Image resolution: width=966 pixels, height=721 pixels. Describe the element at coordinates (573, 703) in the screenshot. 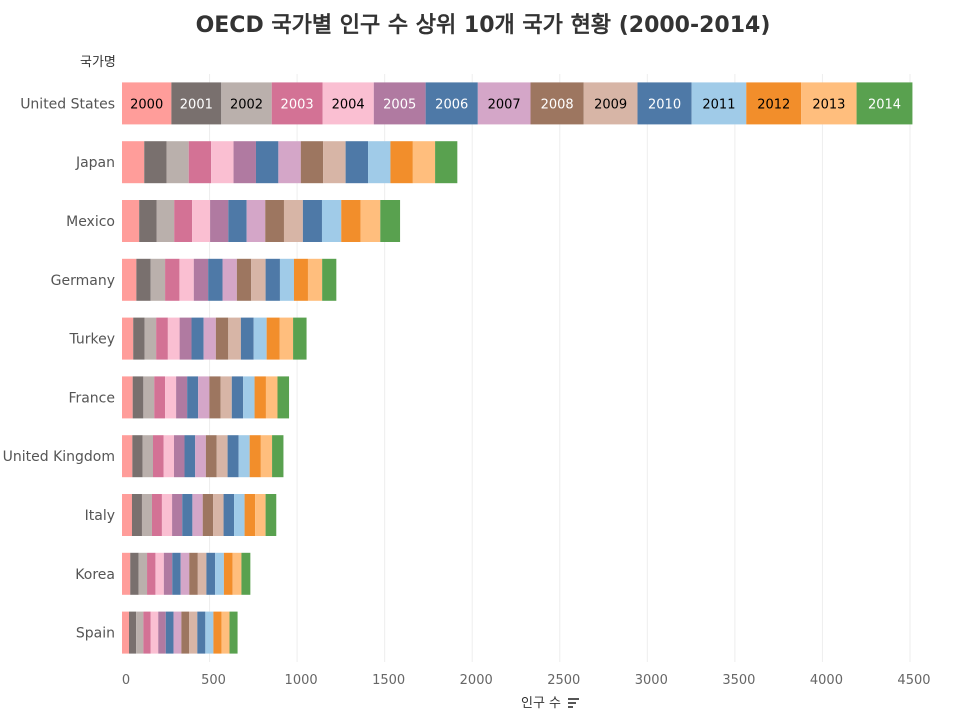

I see `sort-icon` at that location.